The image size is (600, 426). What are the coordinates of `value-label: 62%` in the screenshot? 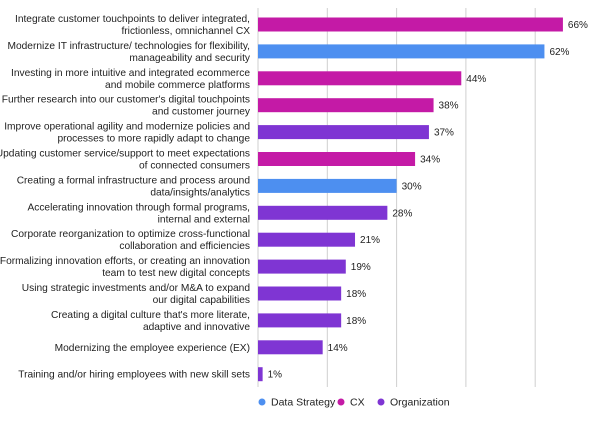 It's located at (559, 52).